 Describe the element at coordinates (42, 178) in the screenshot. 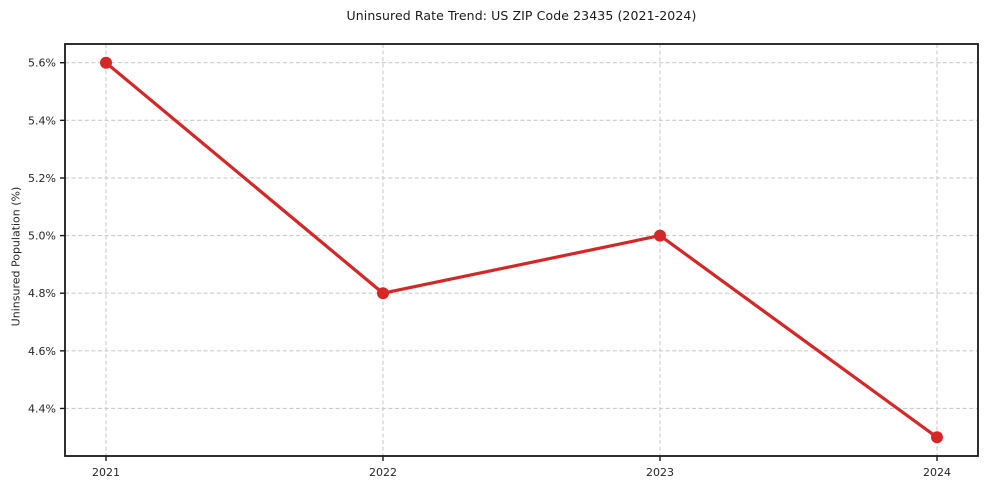

I see `y-tick-label: 5.2%` at that location.